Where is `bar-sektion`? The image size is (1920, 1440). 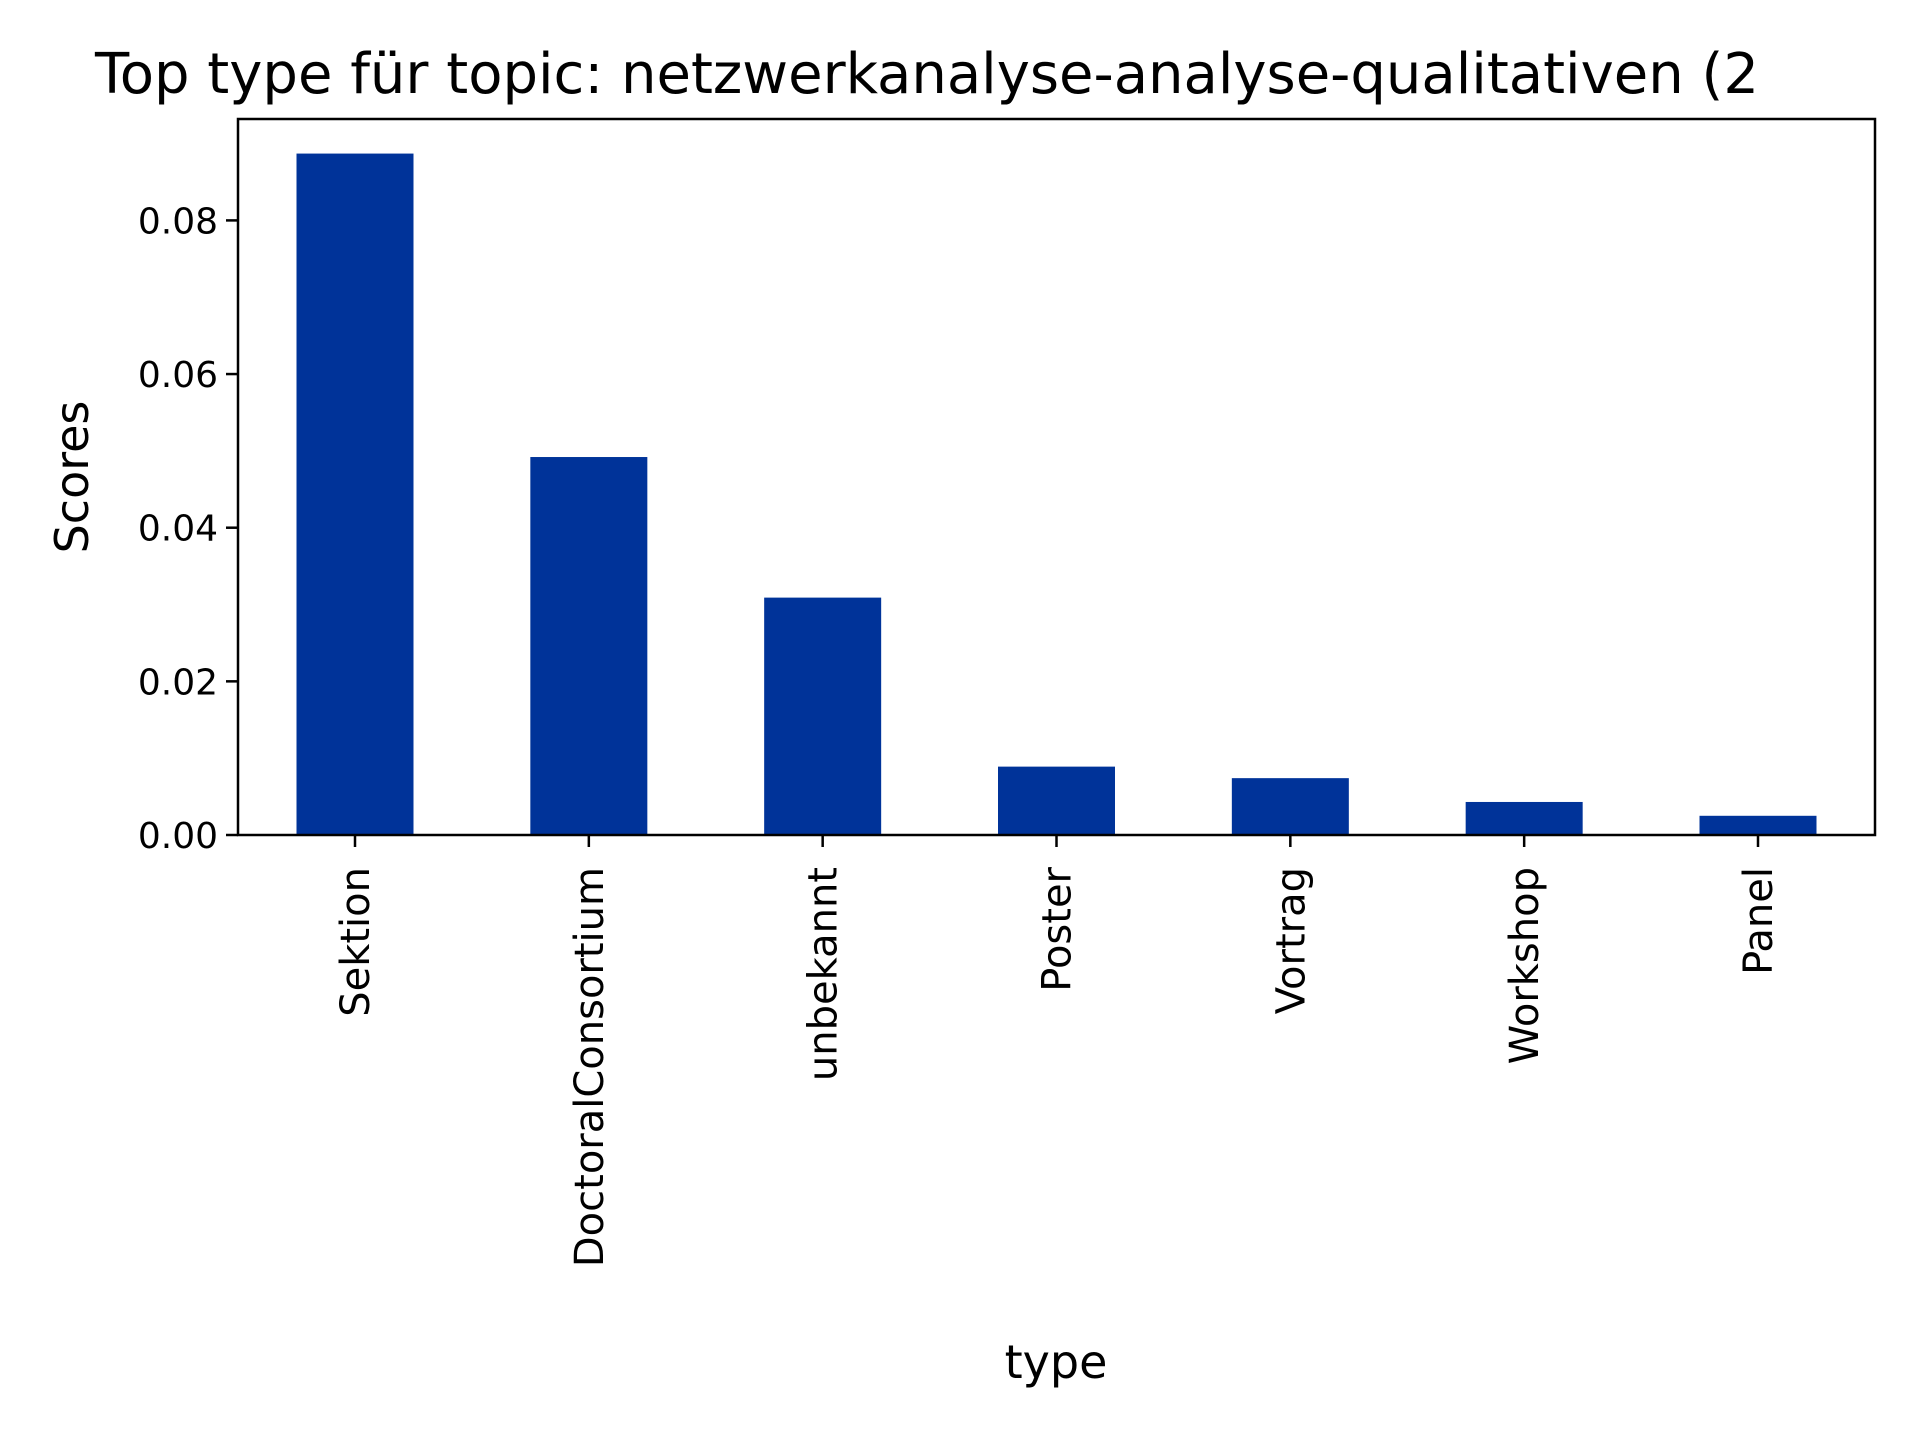
bar-sektion is located at coordinates (355, 494).